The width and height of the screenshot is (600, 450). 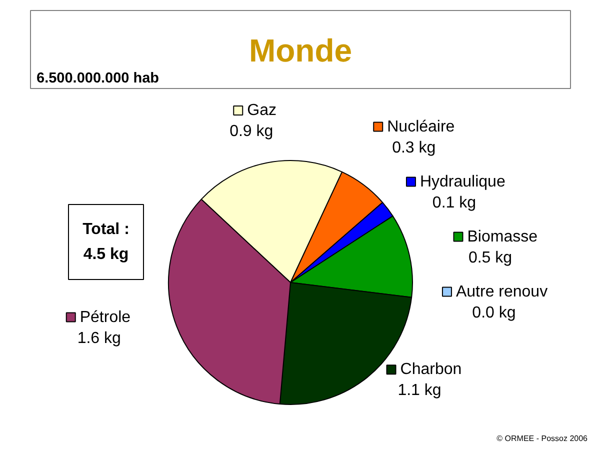 What do you see at coordinates (502, 291) in the screenshot?
I see `legend-label: Autre renouv` at bounding box center [502, 291].